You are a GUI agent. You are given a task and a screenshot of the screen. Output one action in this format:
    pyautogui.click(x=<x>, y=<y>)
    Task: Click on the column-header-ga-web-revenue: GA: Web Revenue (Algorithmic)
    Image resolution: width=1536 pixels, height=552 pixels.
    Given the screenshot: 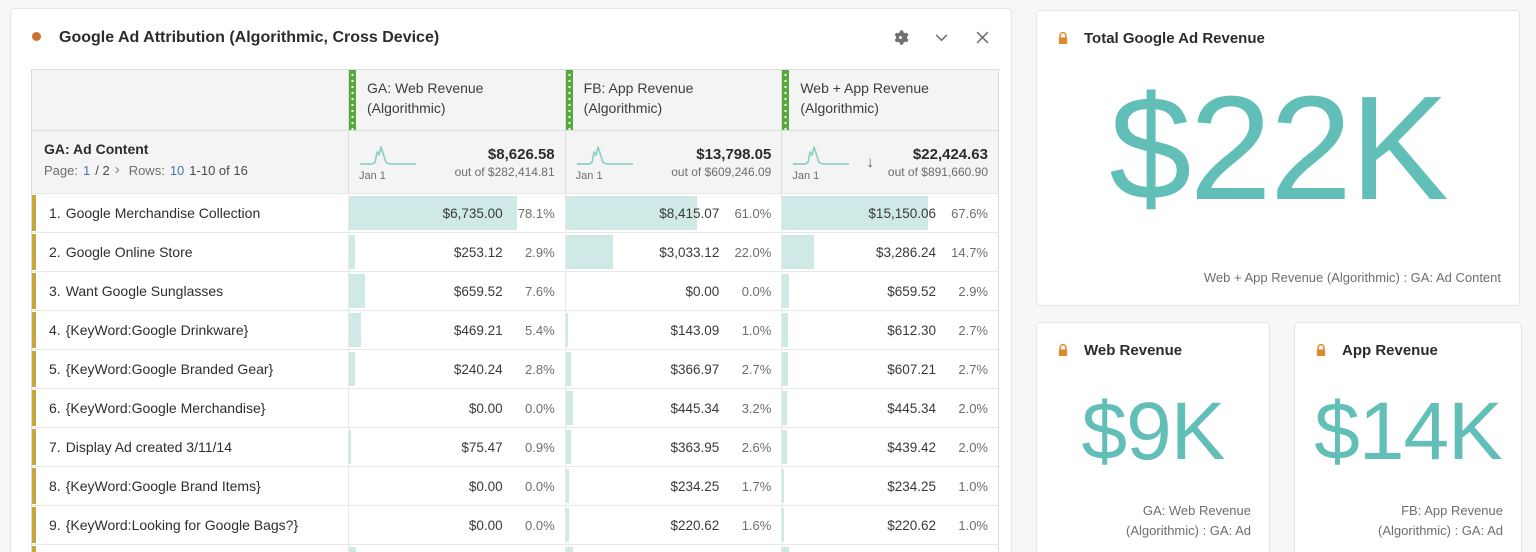 What is the action you would take?
    pyautogui.click(x=456, y=100)
    